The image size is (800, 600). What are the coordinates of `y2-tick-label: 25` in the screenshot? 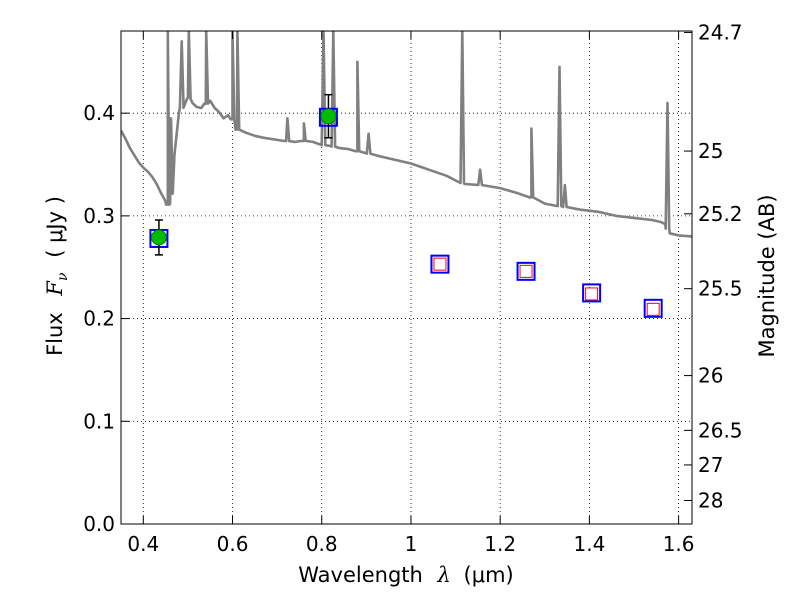 It's located at (710, 151).